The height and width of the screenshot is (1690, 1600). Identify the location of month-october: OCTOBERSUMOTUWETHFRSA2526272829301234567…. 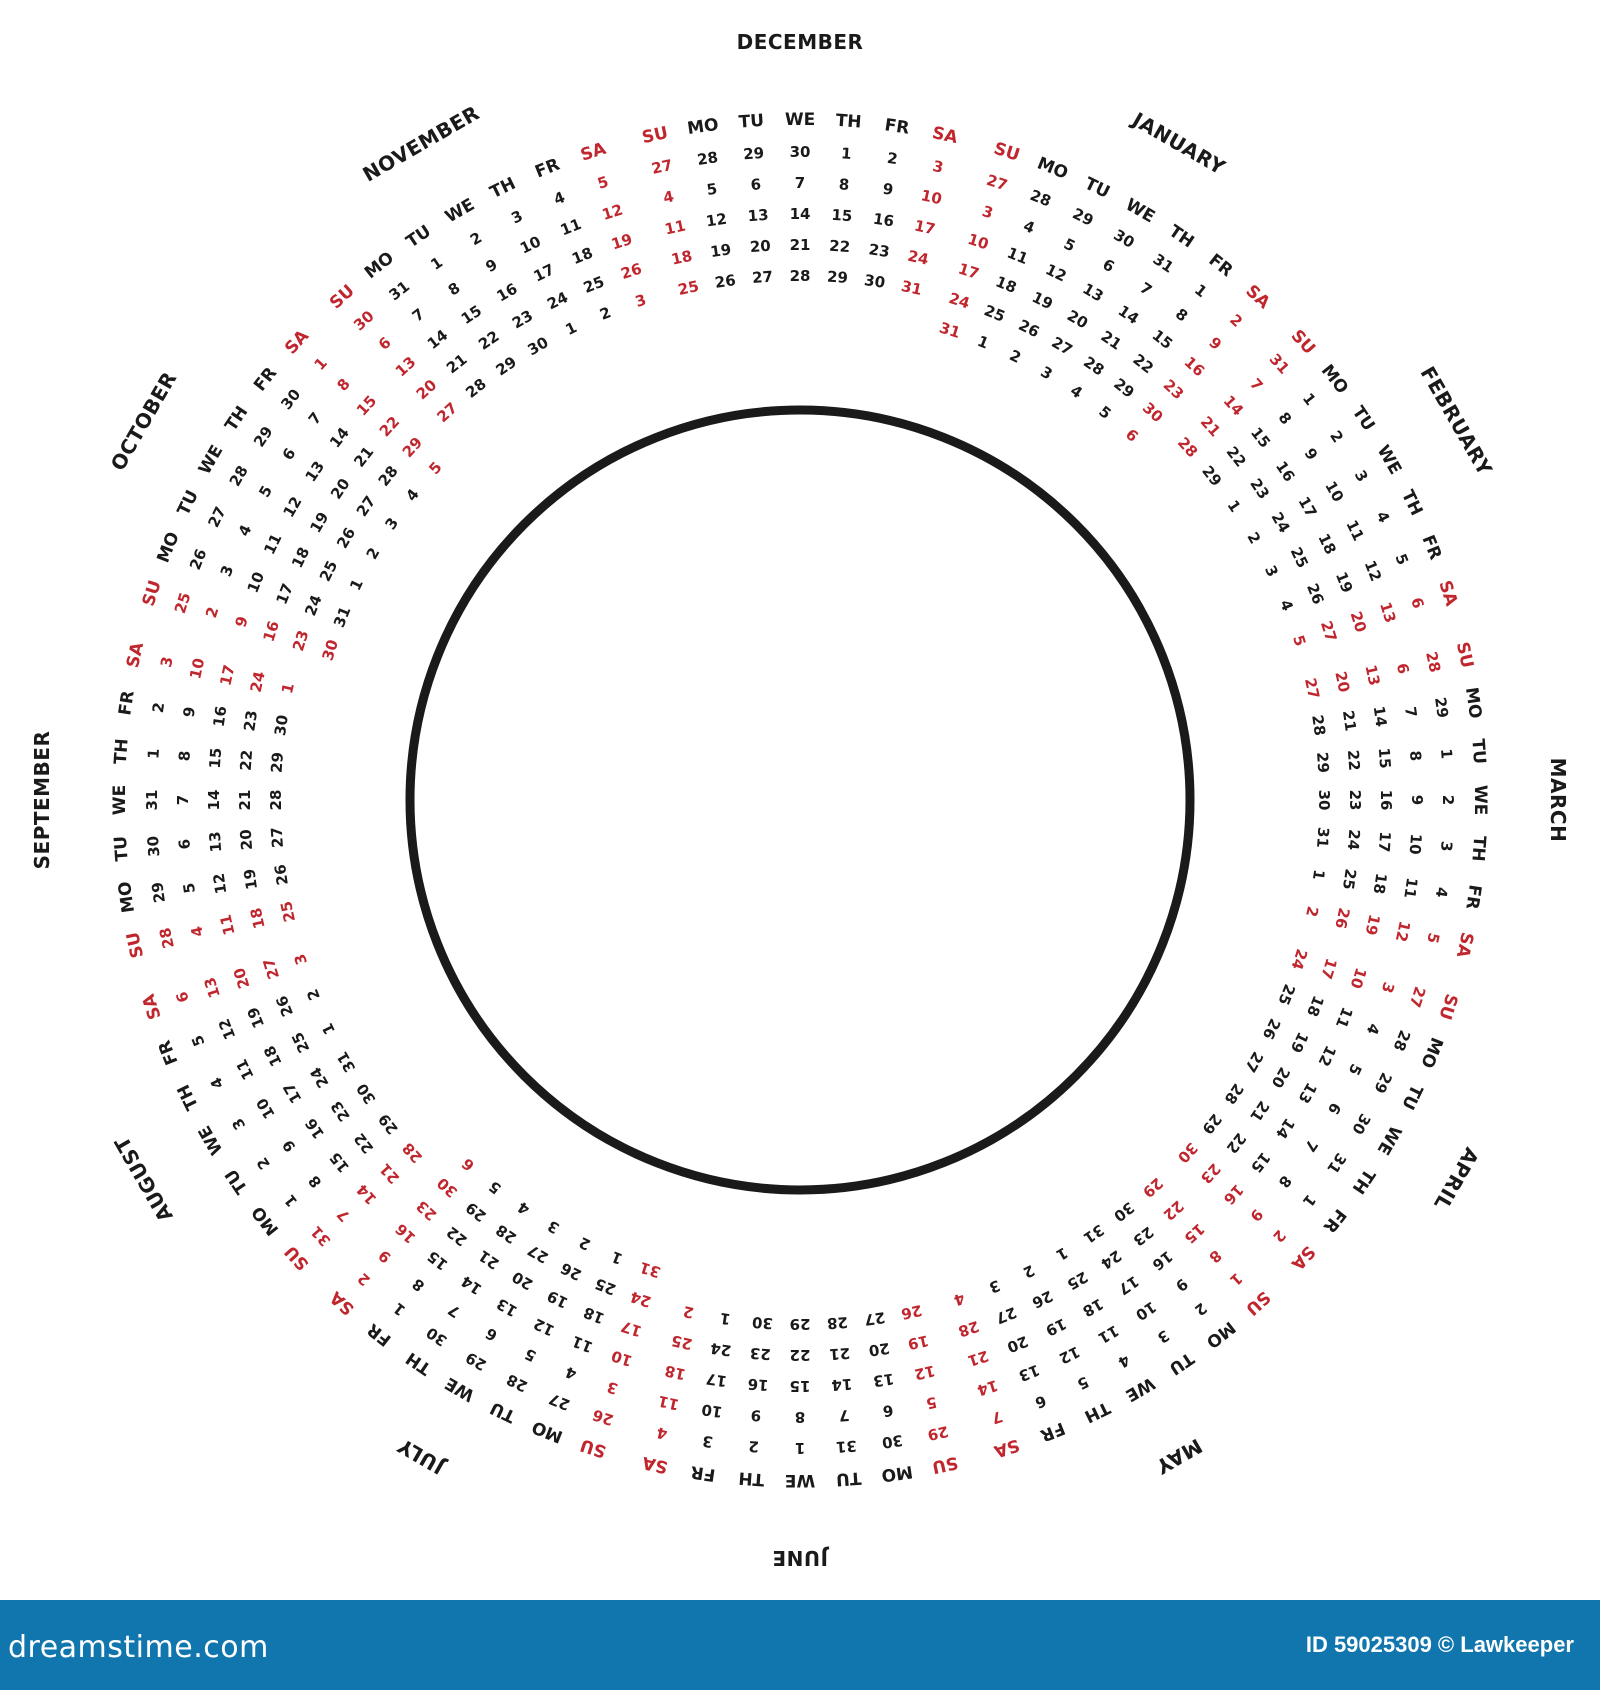
(276, 494).